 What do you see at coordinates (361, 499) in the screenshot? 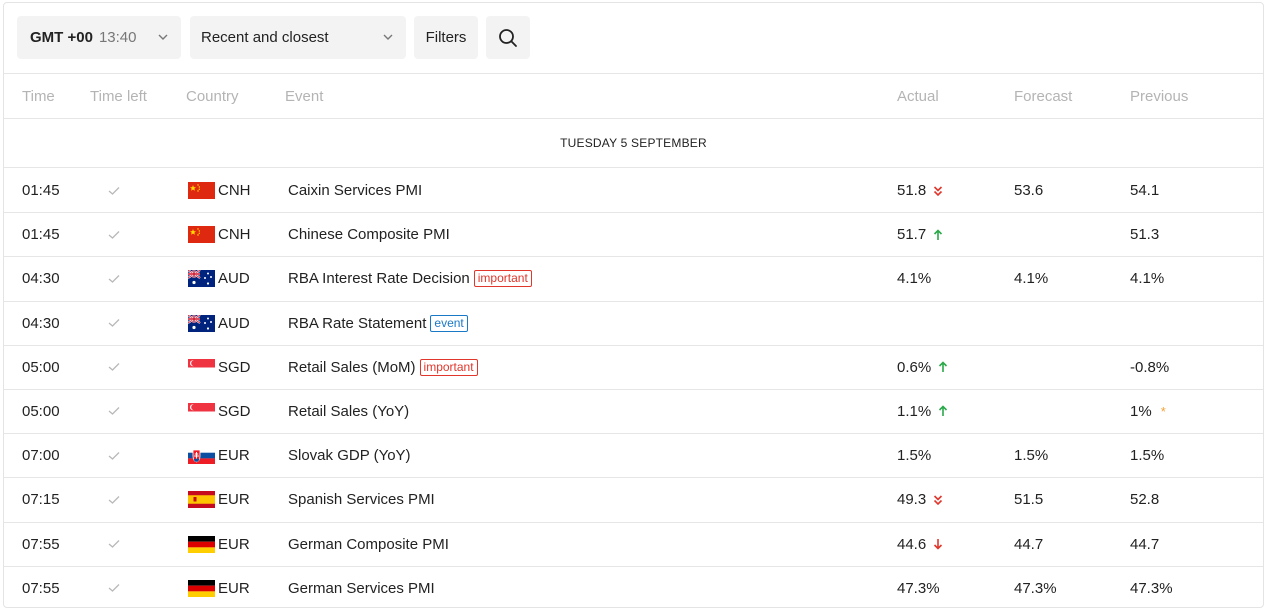
I see `event-cell: Spanish Services PMI` at bounding box center [361, 499].